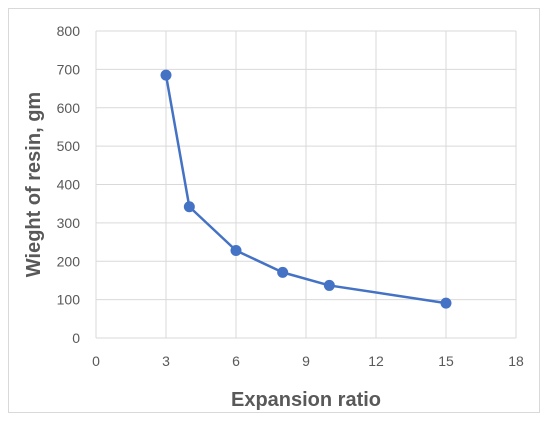 Image resolution: width=550 pixels, height=425 pixels. I want to click on y-tick-label: 300, so click(69, 223).